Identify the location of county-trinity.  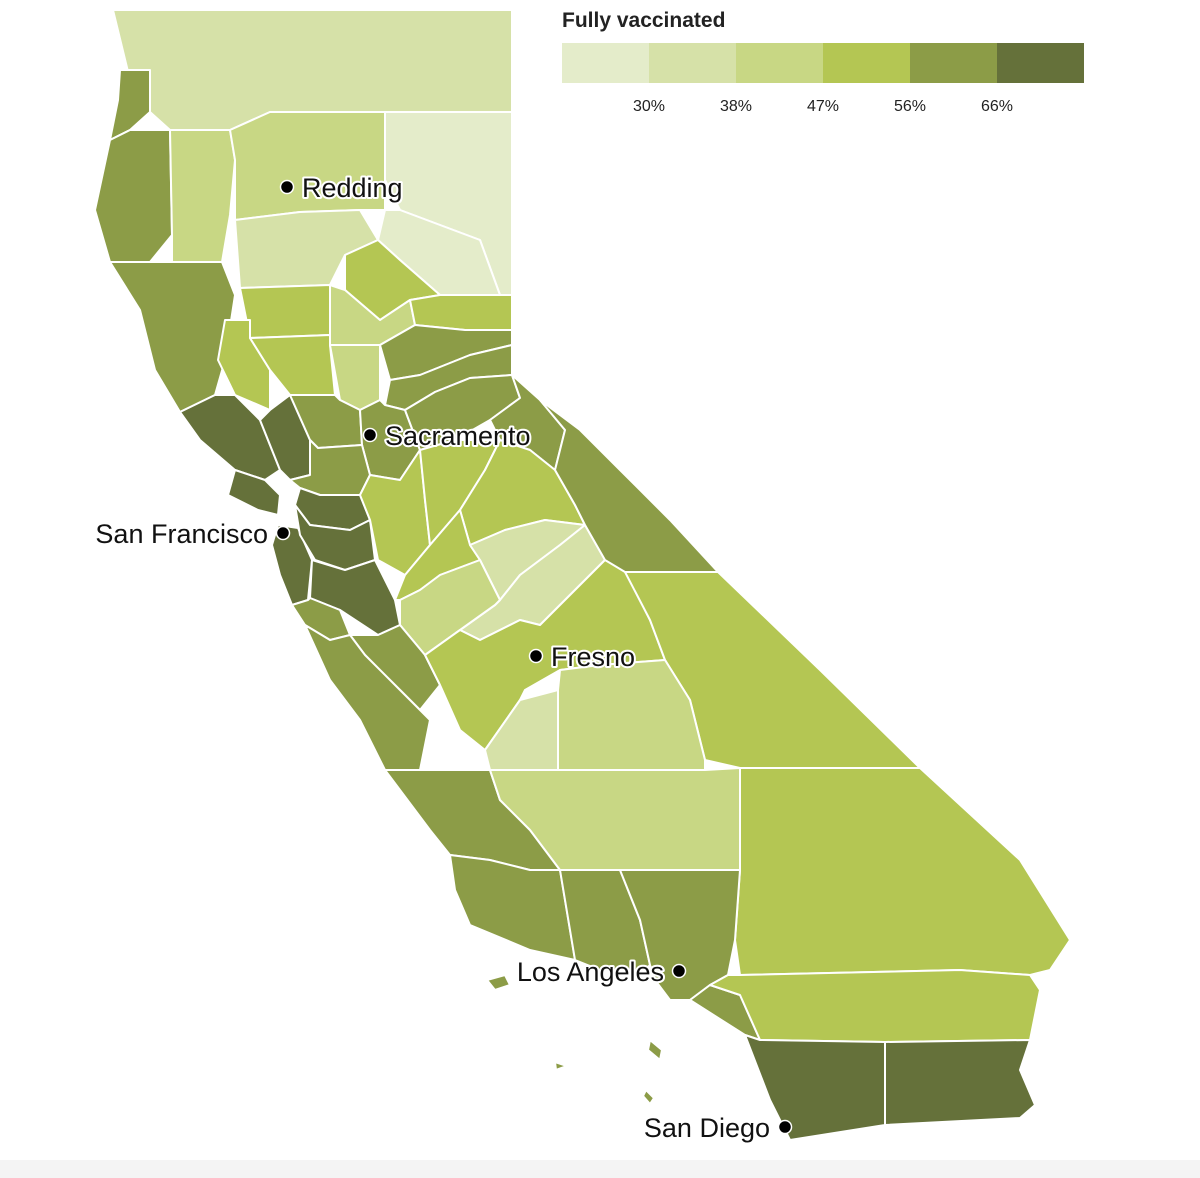
(202, 196).